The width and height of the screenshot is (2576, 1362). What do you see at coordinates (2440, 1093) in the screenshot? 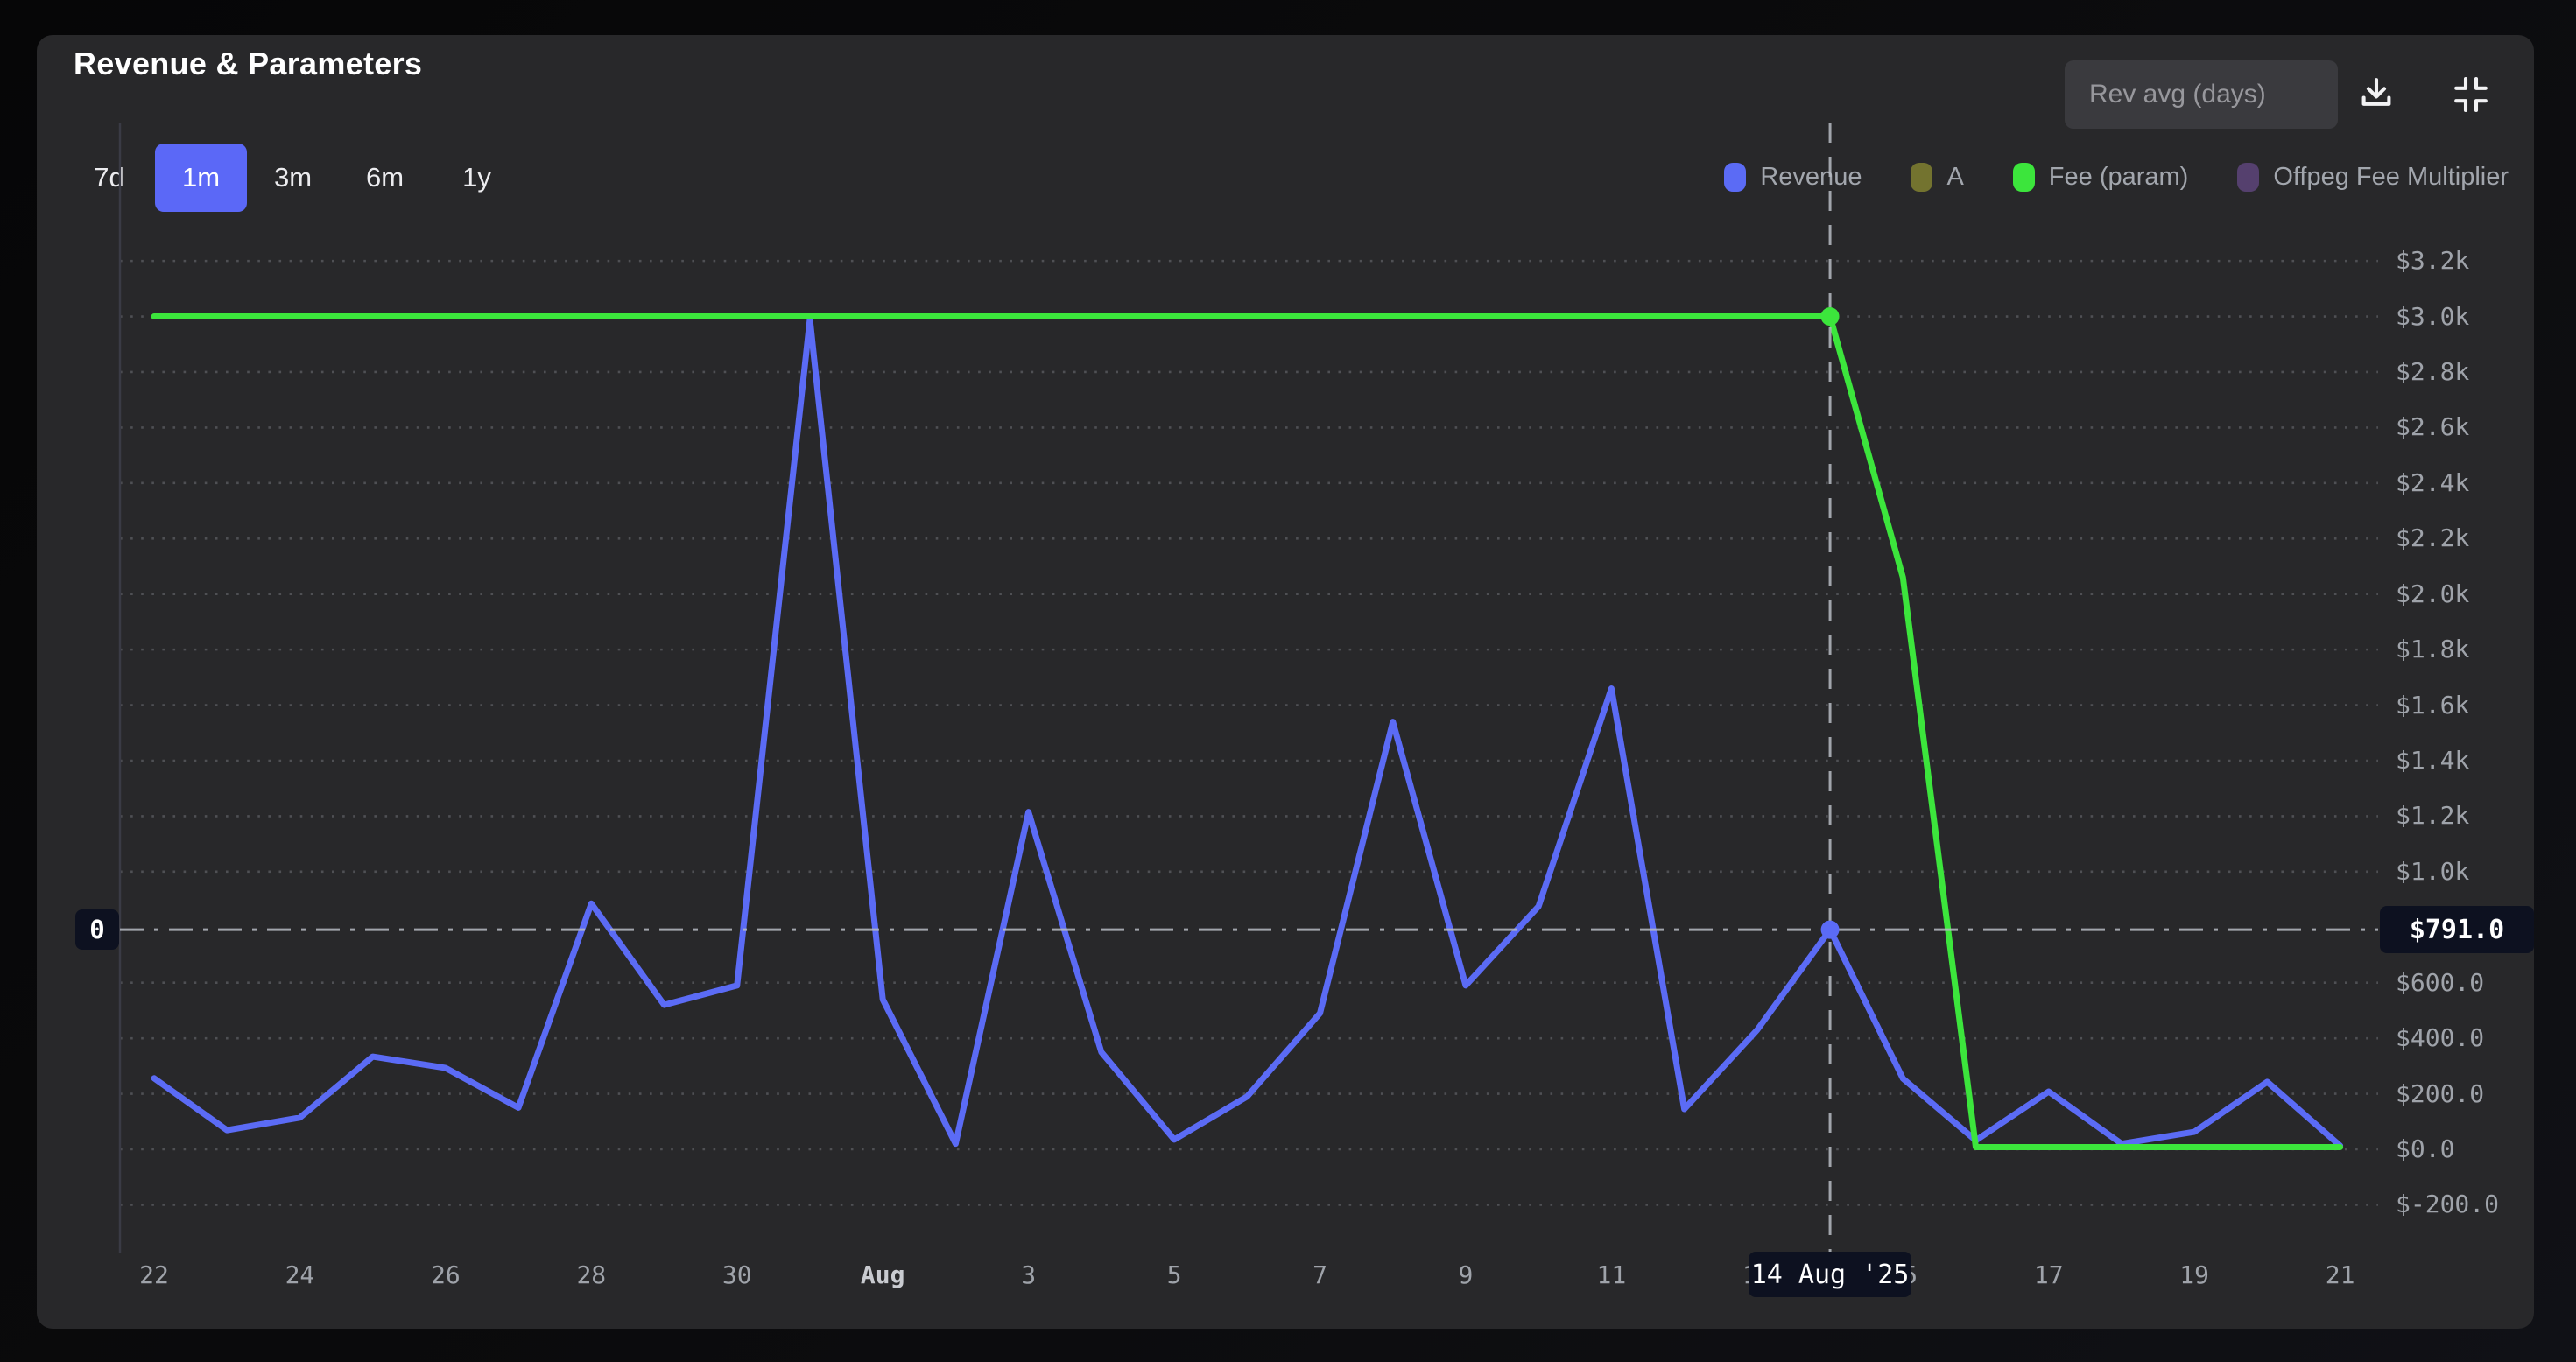
I see `y-axis-label: $200.0` at bounding box center [2440, 1093].